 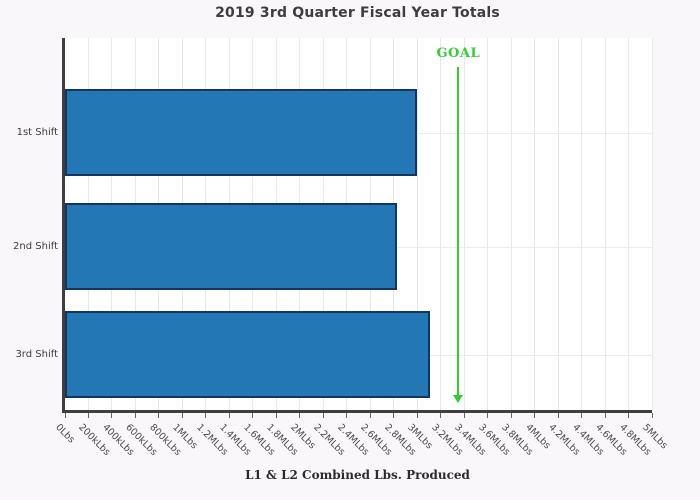 What do you see at coordinates (241, 132) in the screenshot?
I see `bar-1st-shift` at bounding box center [241, 132].